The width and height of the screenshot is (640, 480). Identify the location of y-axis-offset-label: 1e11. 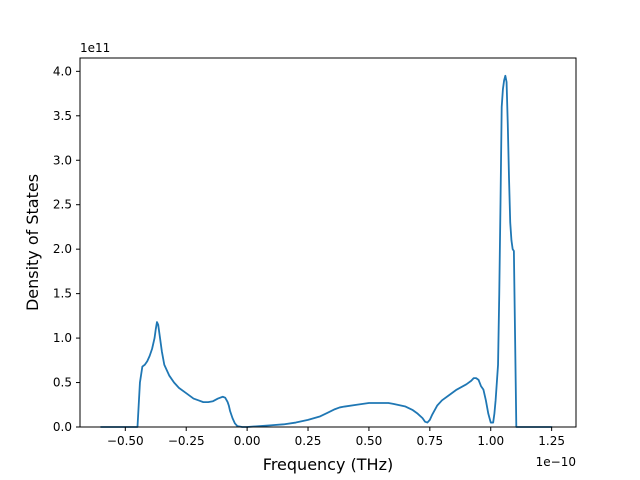
(95, 48).